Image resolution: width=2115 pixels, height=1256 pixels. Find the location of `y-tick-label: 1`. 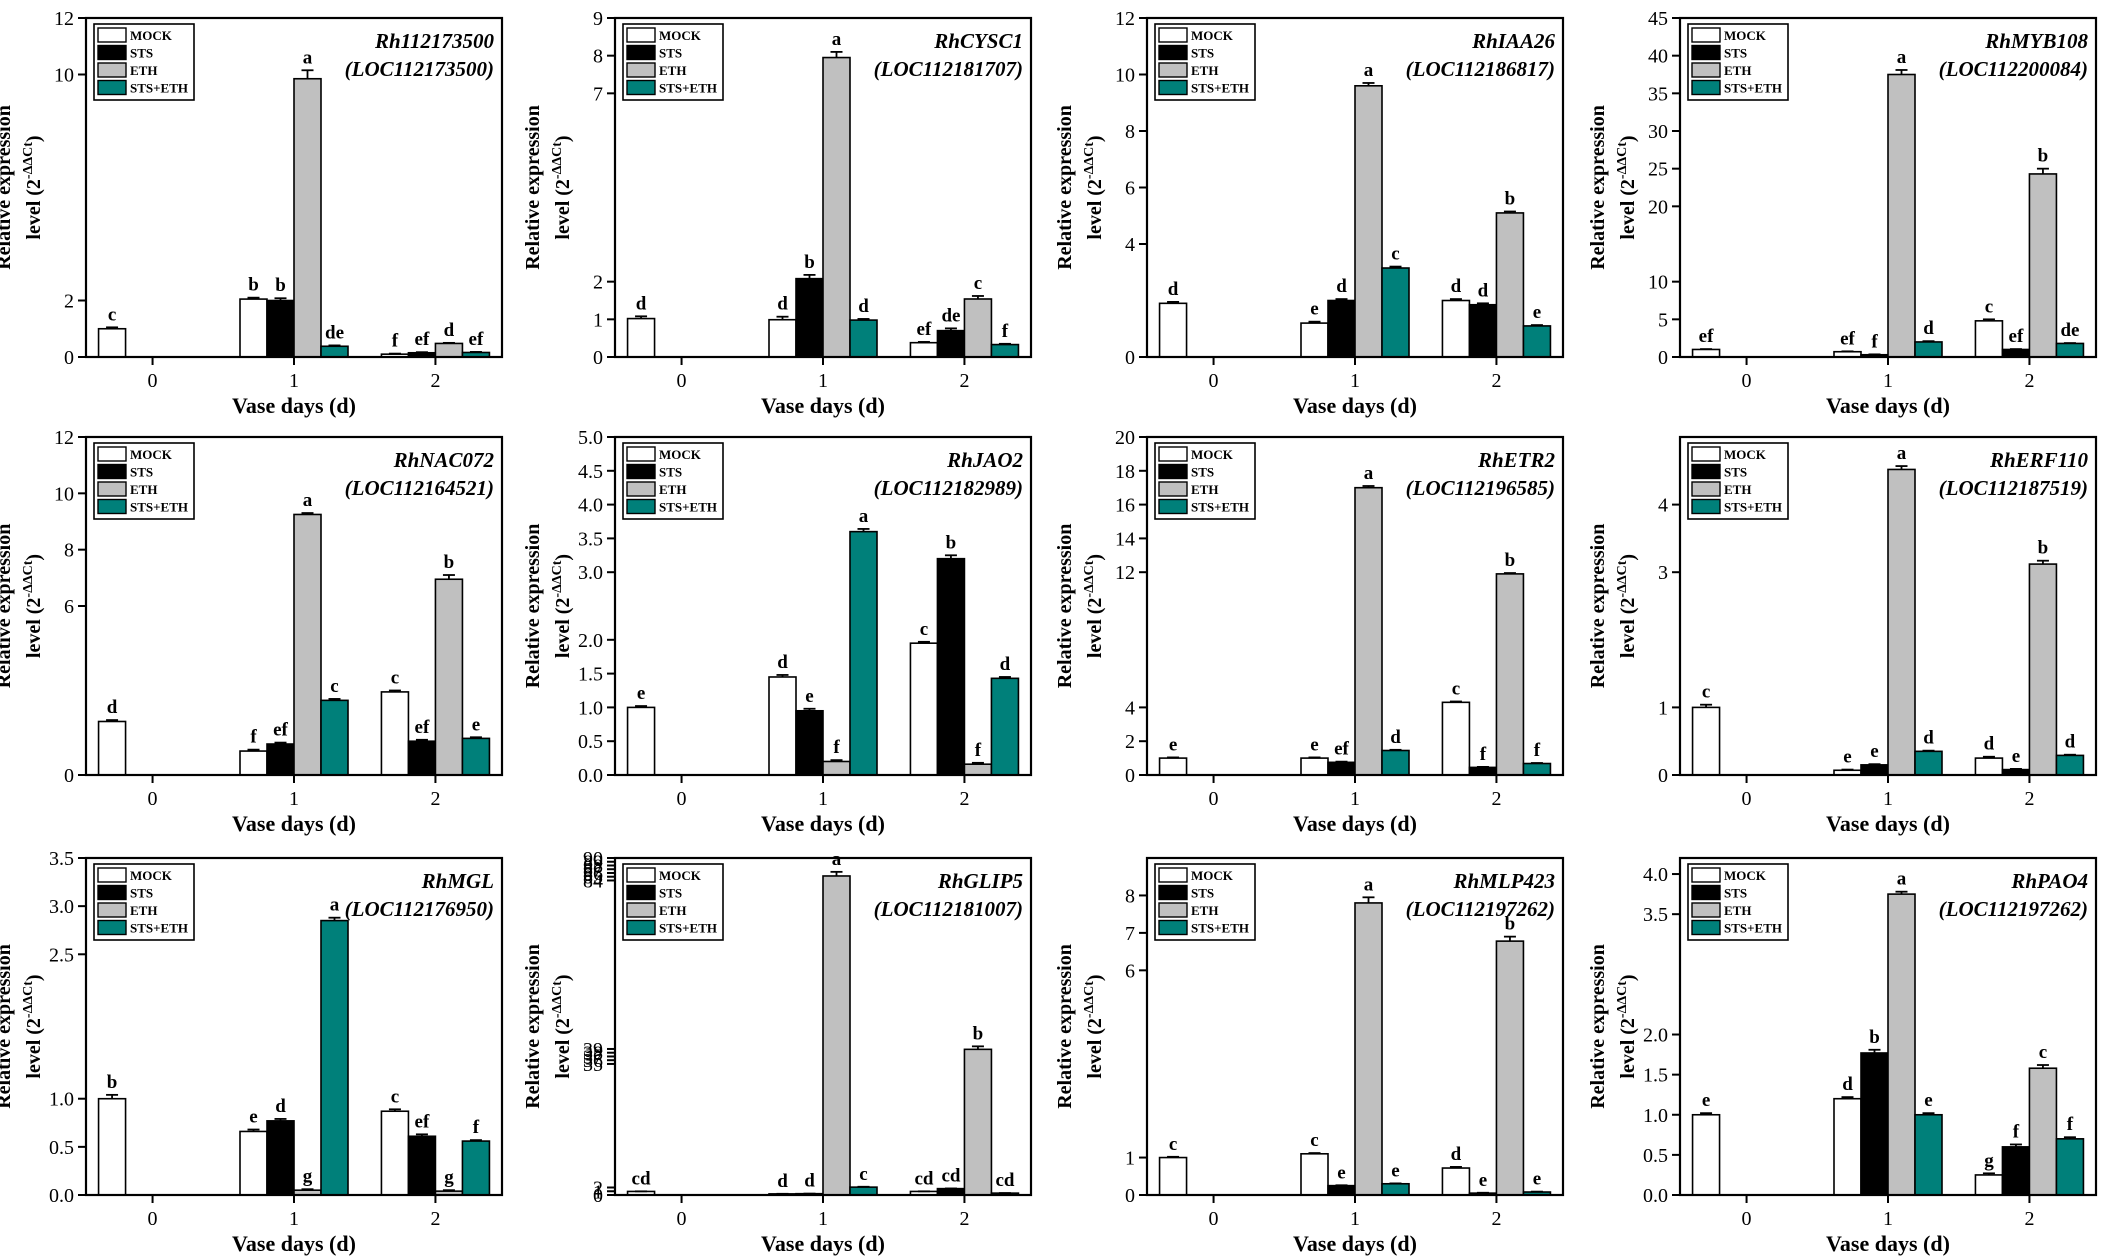

y-tick-label: 1 is located at coordinates (598, 320).